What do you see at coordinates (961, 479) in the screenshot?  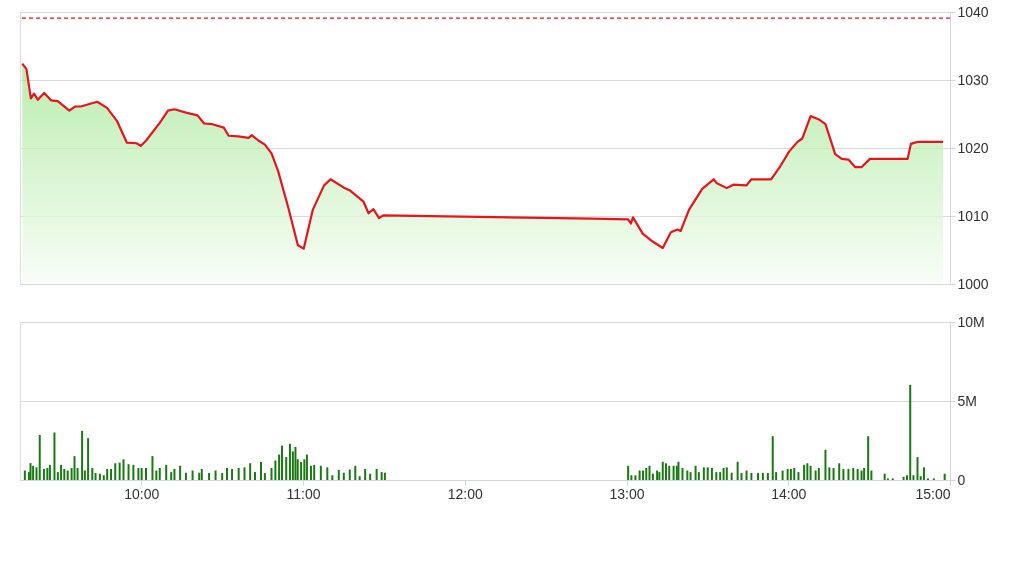 I see `y-tick-label: 0` at bounding box center [961, 479].